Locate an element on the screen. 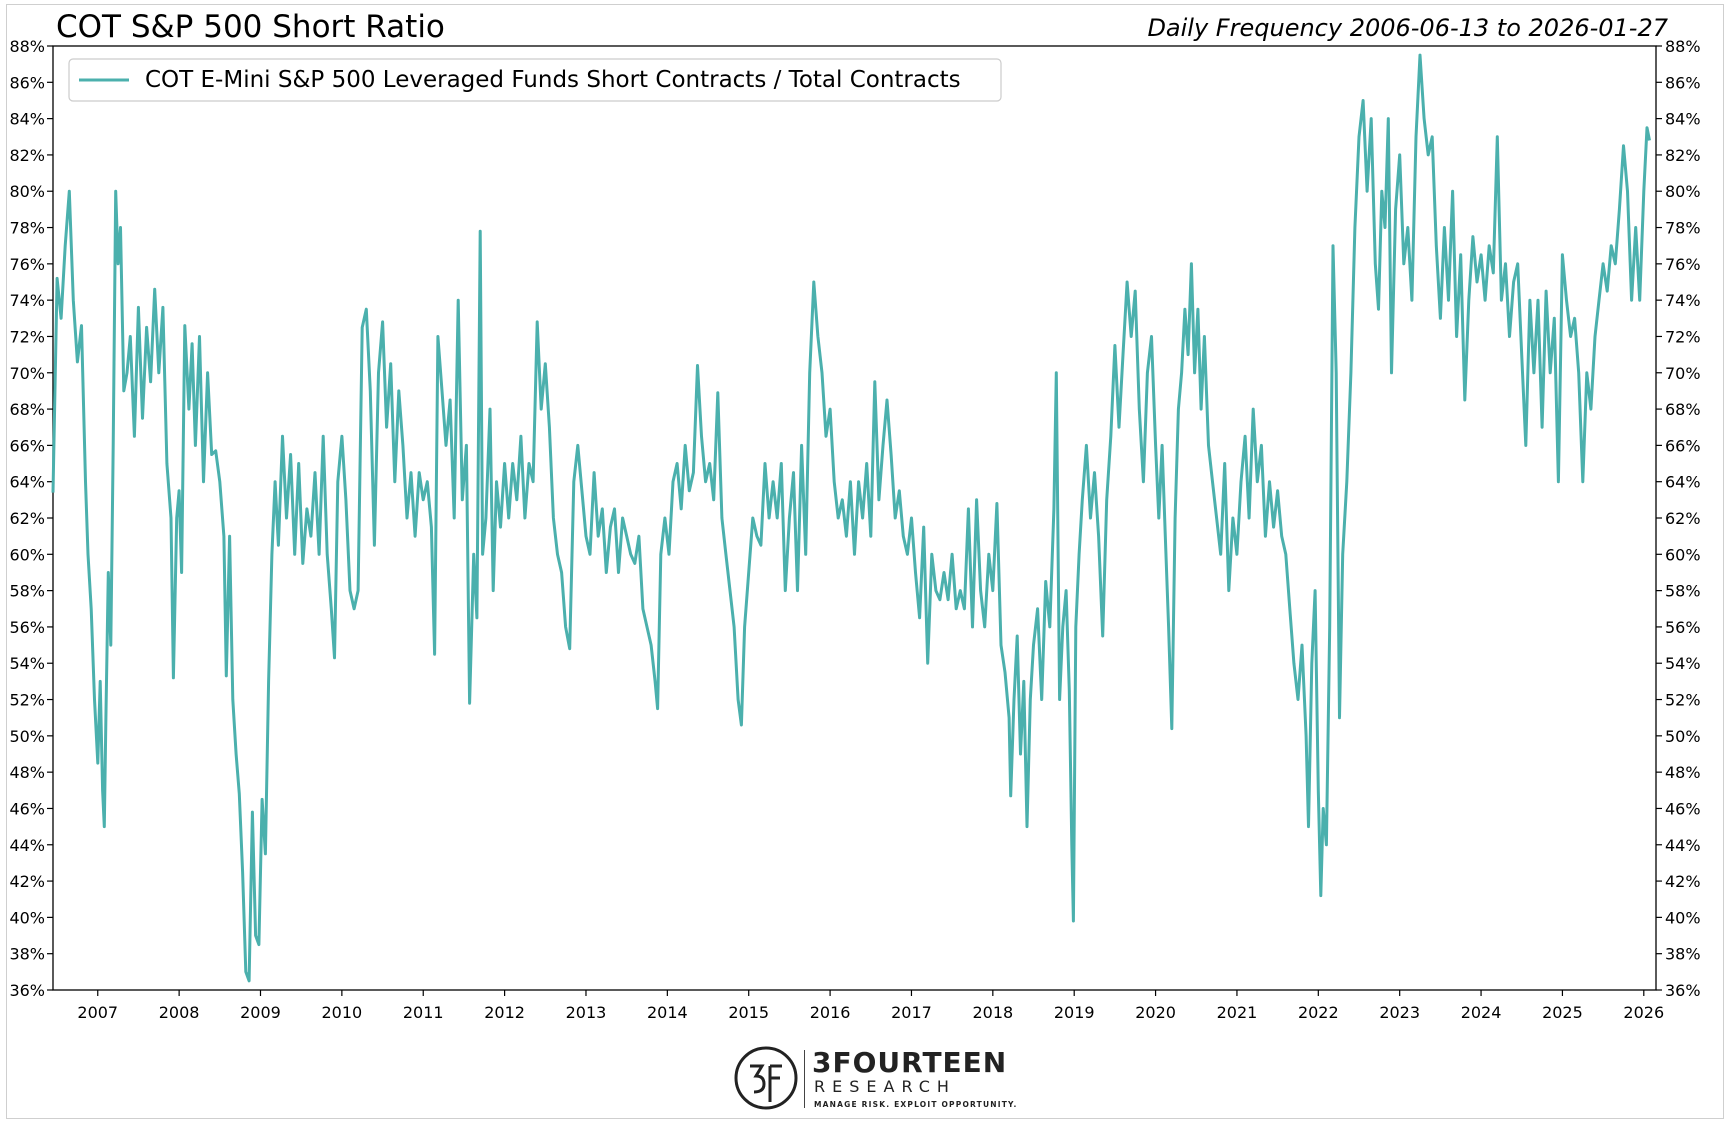  legend-box is located at coordinates (535, 80).